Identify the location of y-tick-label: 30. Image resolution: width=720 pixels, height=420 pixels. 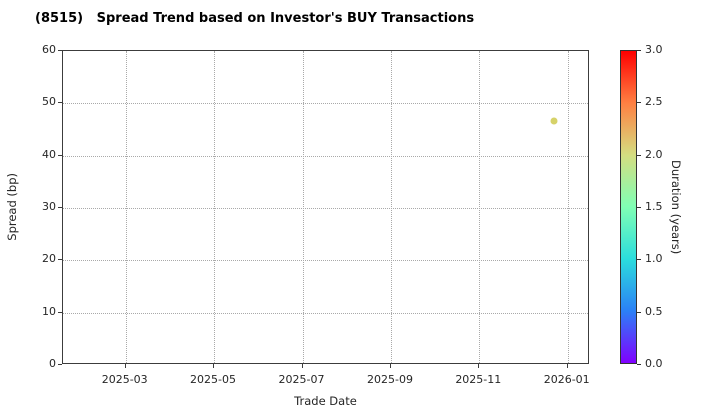
(49, 206).